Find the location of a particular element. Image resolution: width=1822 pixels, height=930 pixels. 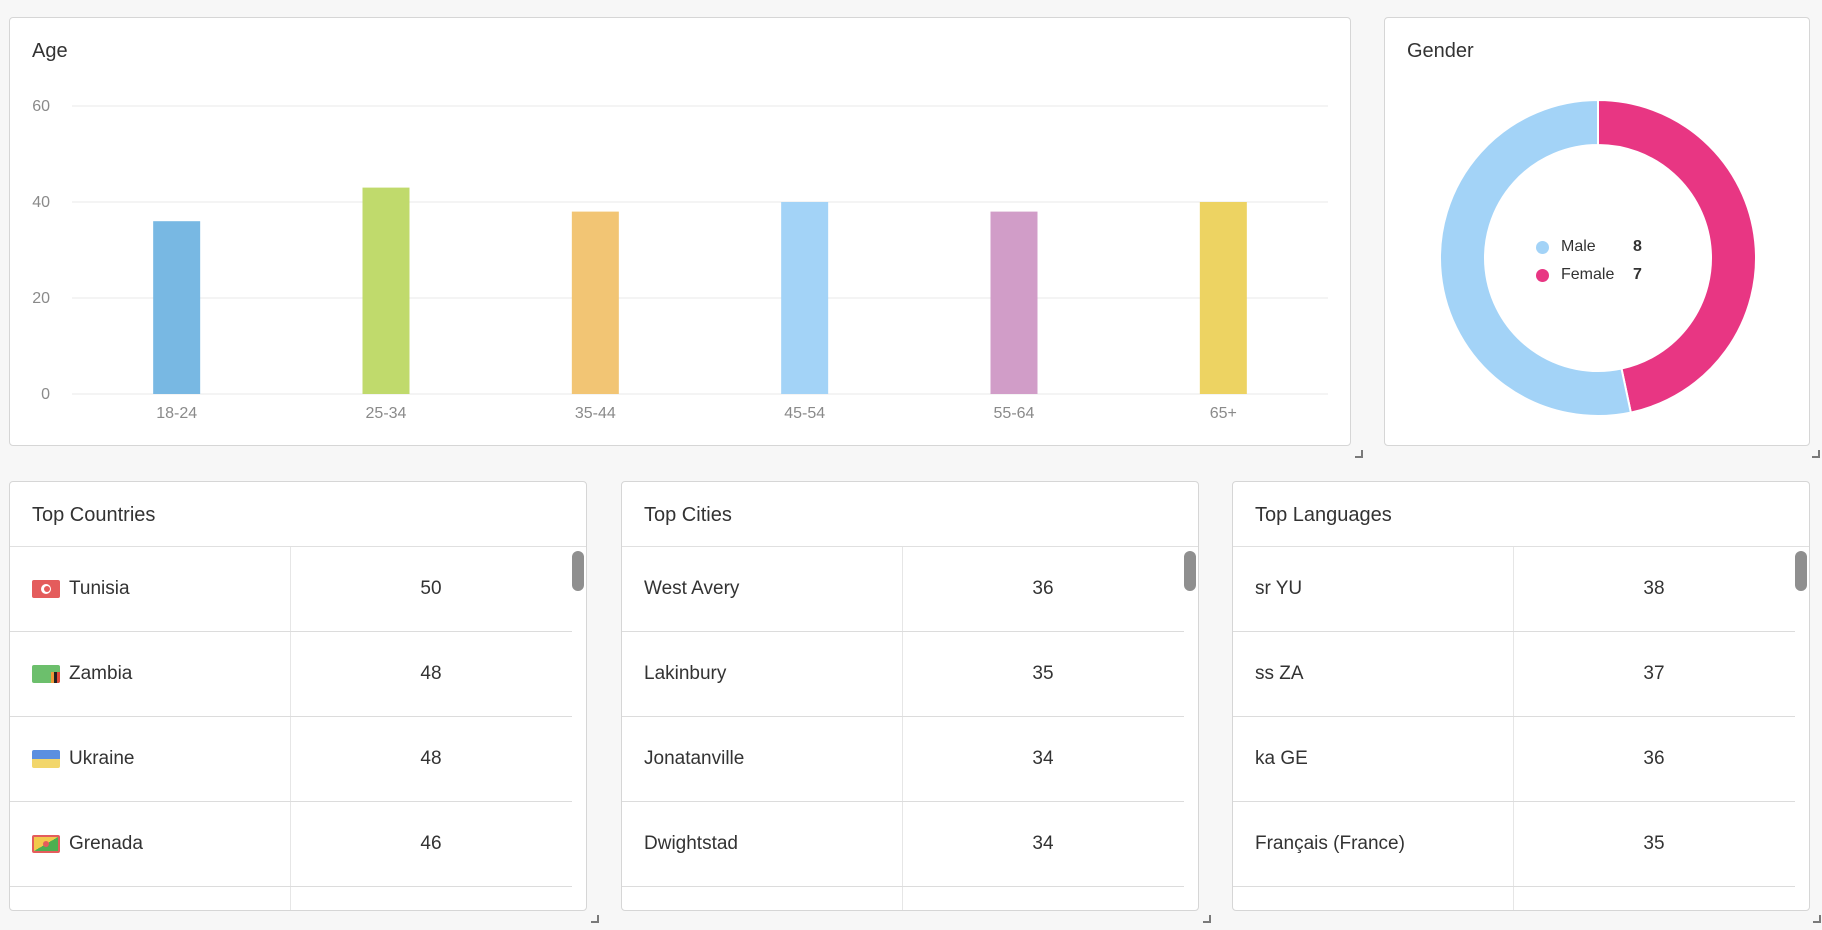

x-tick-label: 65+ is located at coordinates (1223, 413).